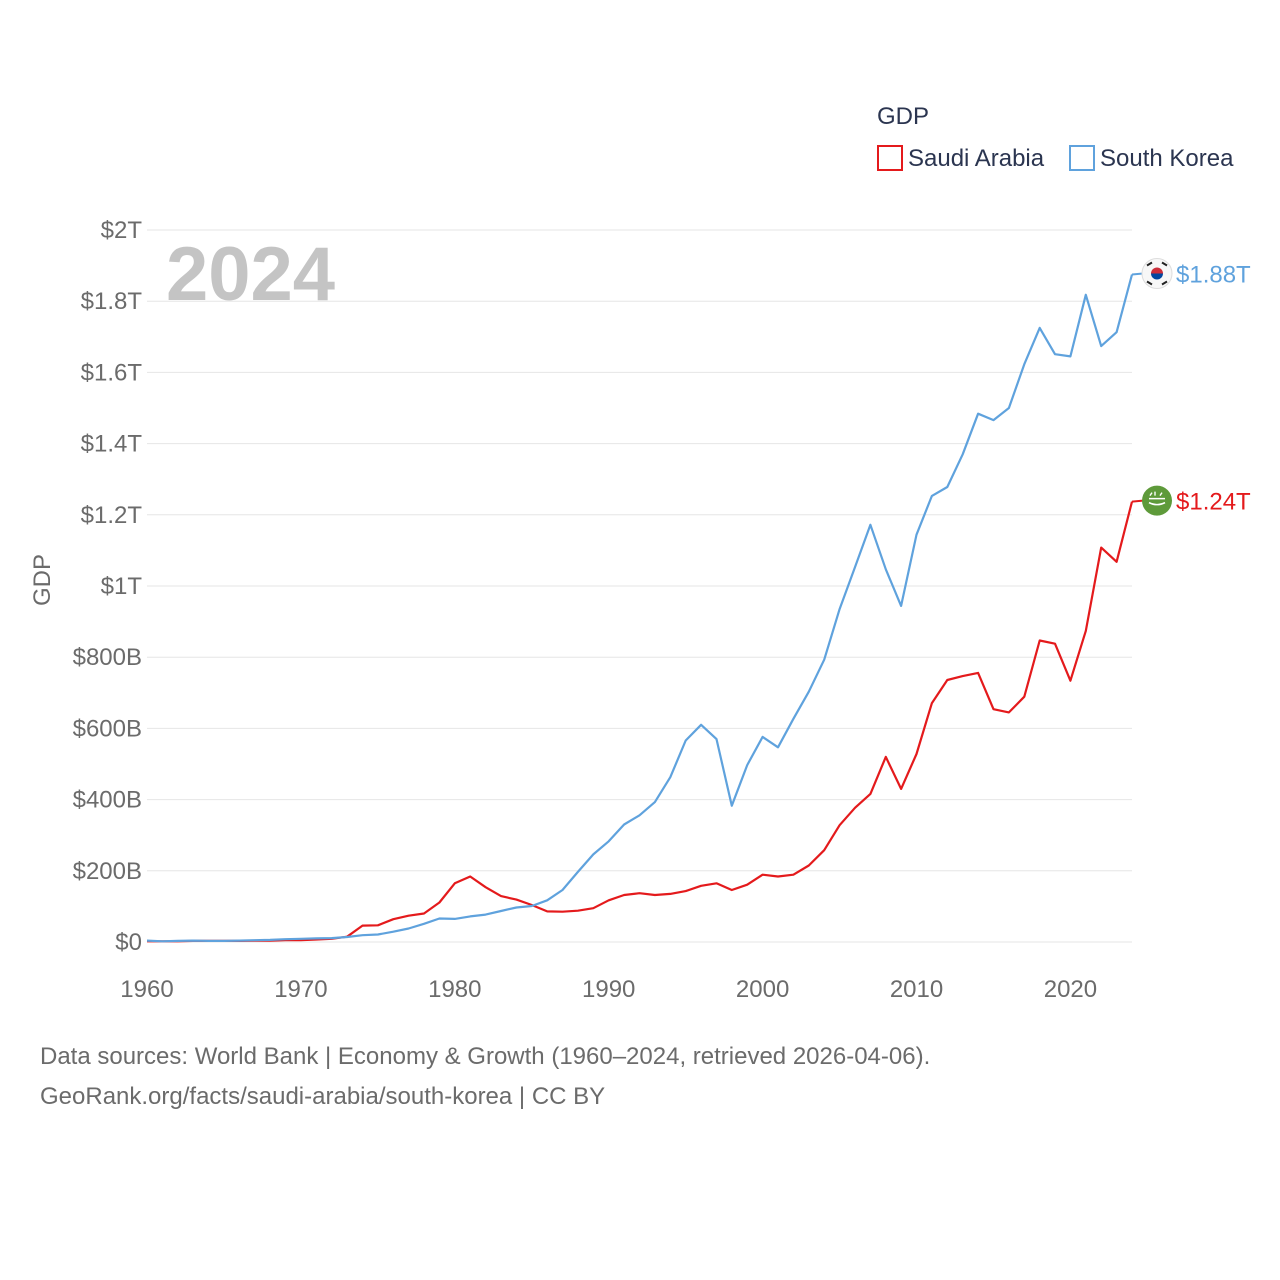 This screenshot has width=1280, height=1280. I want to click on legend-label-saudi-arabia: Saudi Arabia, so click(976, 158).